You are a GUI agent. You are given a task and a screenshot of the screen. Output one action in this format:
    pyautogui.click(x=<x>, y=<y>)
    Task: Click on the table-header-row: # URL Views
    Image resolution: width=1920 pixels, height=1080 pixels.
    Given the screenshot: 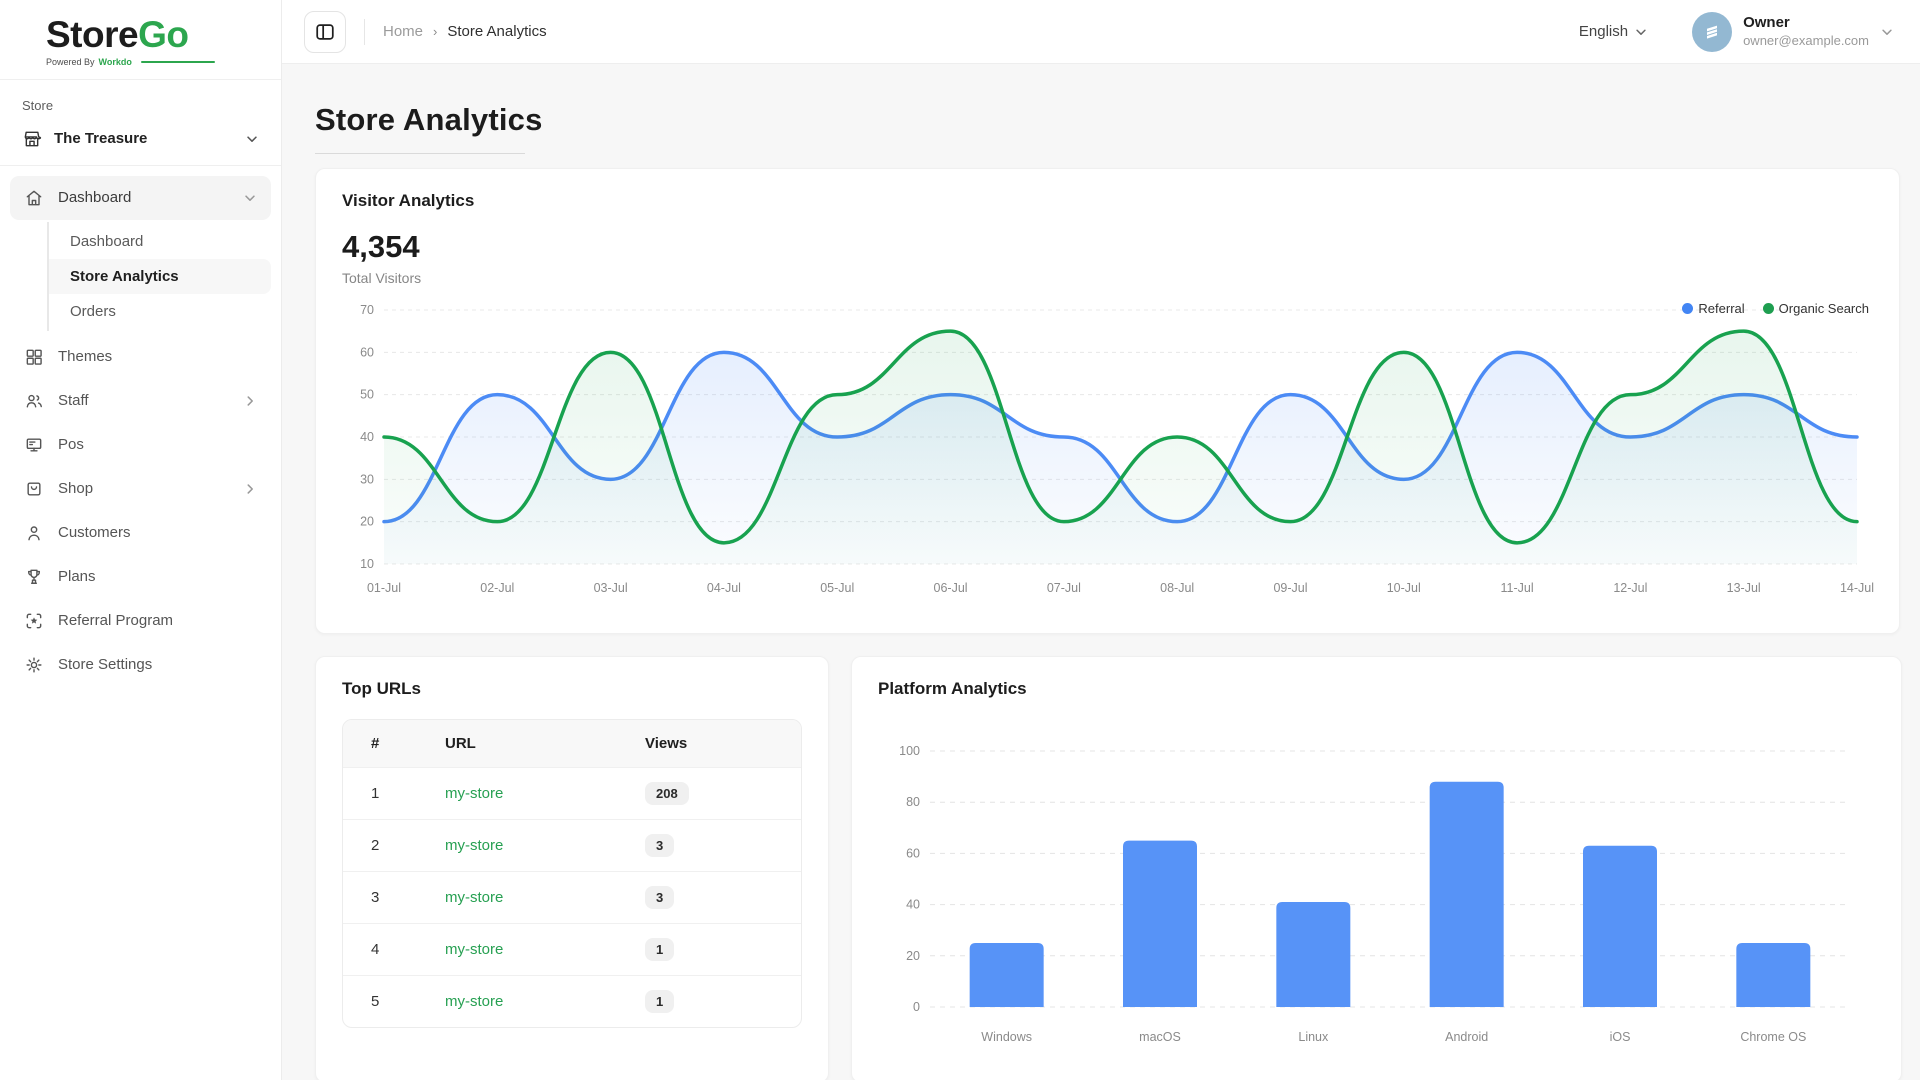 What is the action you would take?
    pyautogui.click(x=572, y=743)
    